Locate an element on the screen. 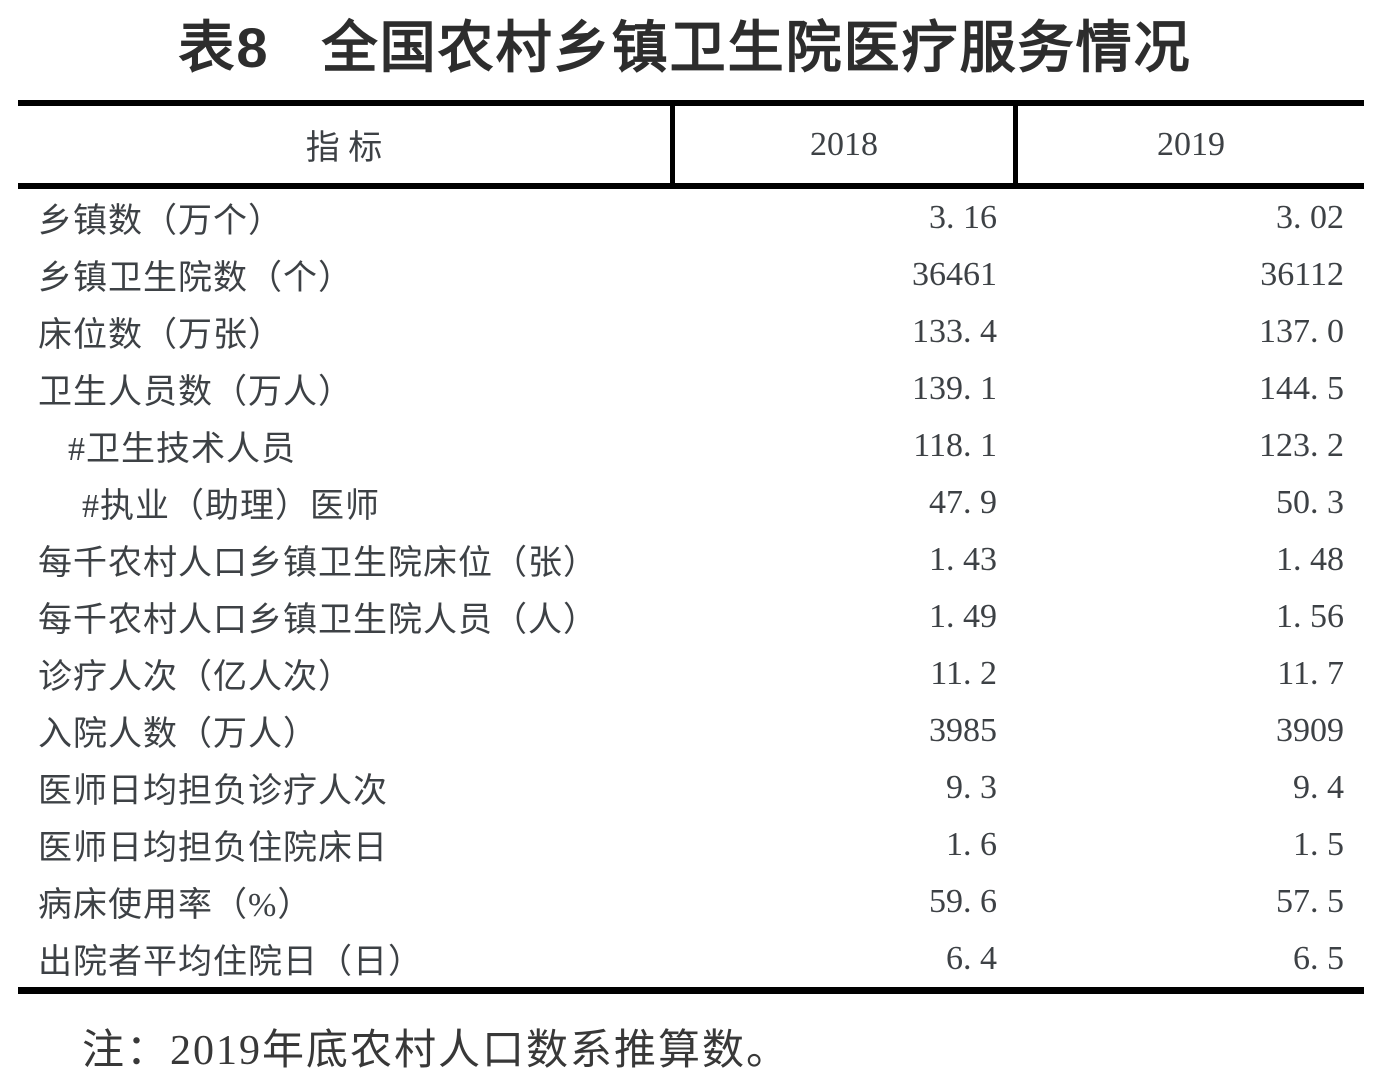 Image resolution: width=1400 pixels, height=1085 pixels. row-value-2019: 9. 4 is located at coordinates (1318, 787).